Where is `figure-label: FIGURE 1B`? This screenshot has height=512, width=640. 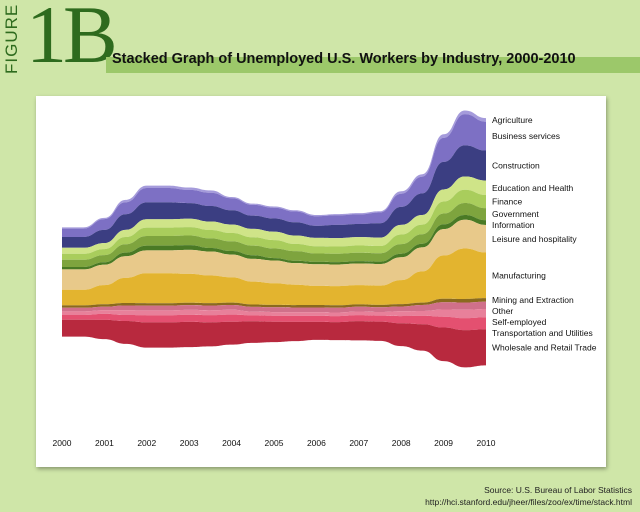 figure-label: FIGURE 1B is located at coordinates (59, 38).